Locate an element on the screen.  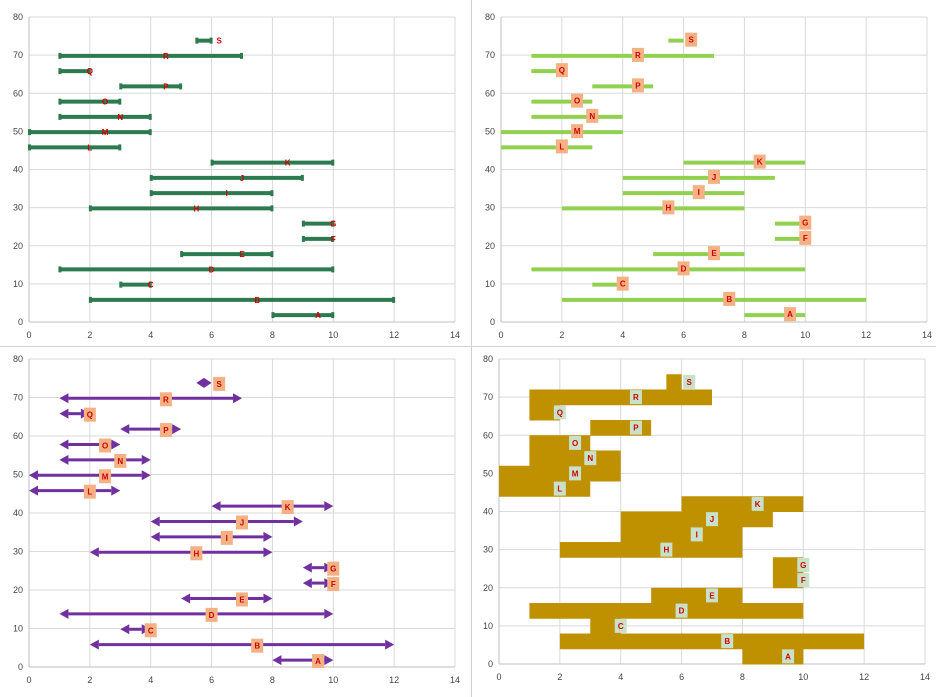
y-tick-label: 70 is located at coordinates (18, 55).